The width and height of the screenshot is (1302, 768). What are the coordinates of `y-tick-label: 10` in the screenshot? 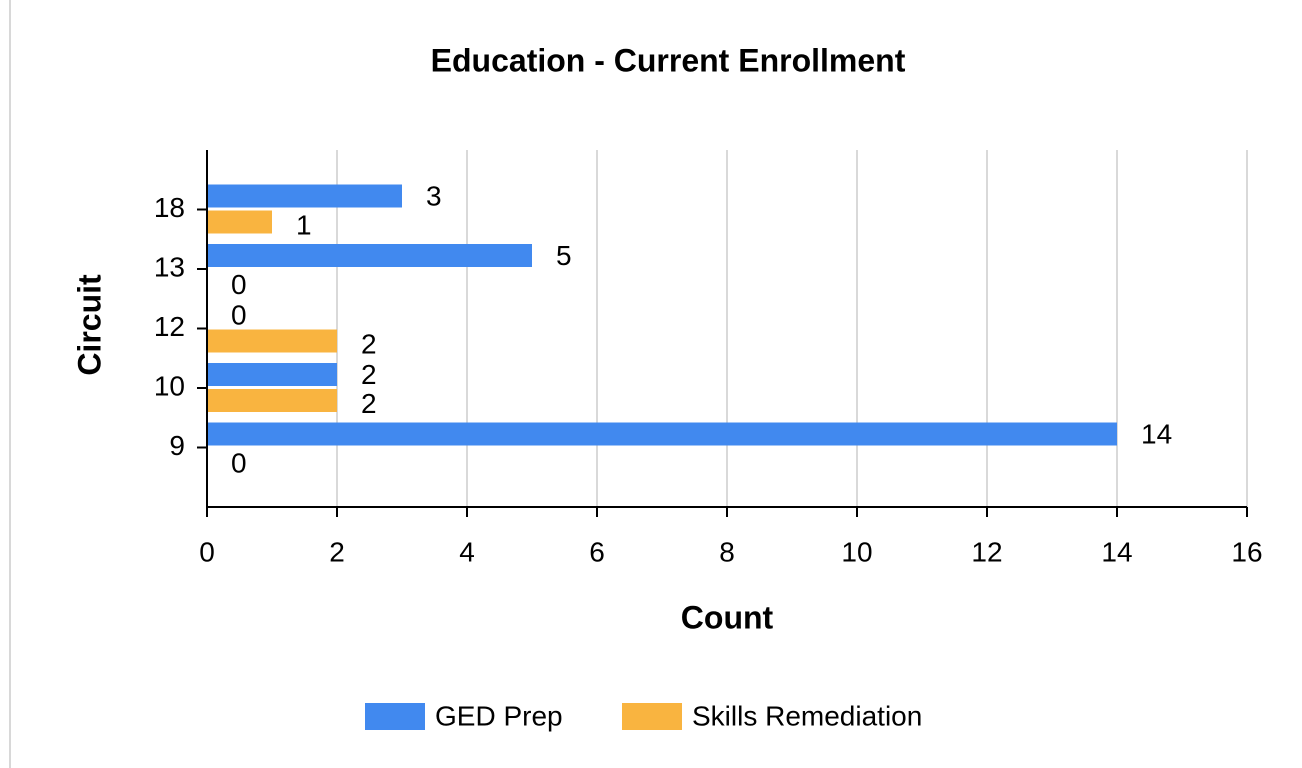 It's located at (169, 385).